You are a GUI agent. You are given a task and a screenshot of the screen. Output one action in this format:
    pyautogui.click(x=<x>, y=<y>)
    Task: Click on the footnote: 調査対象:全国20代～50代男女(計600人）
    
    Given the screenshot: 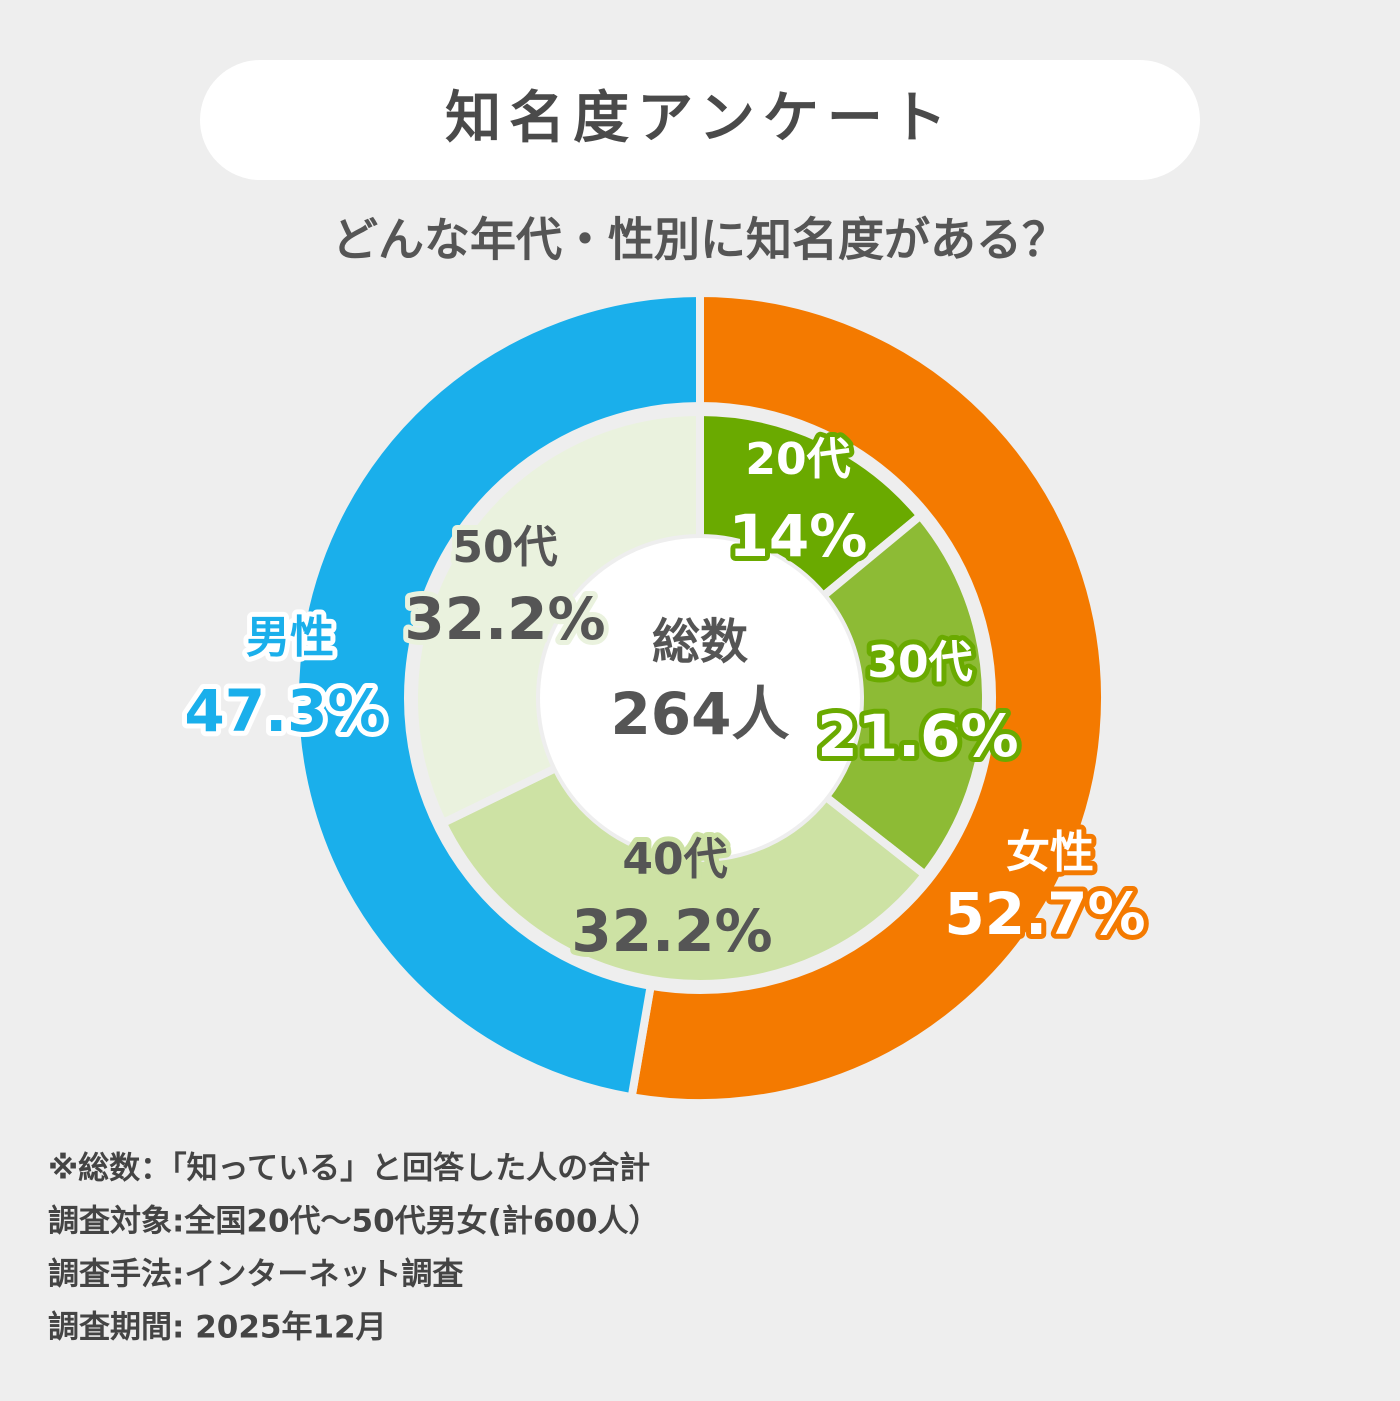 What is the action you would take?
    pyautogui.click(x=354, y=1222)
    